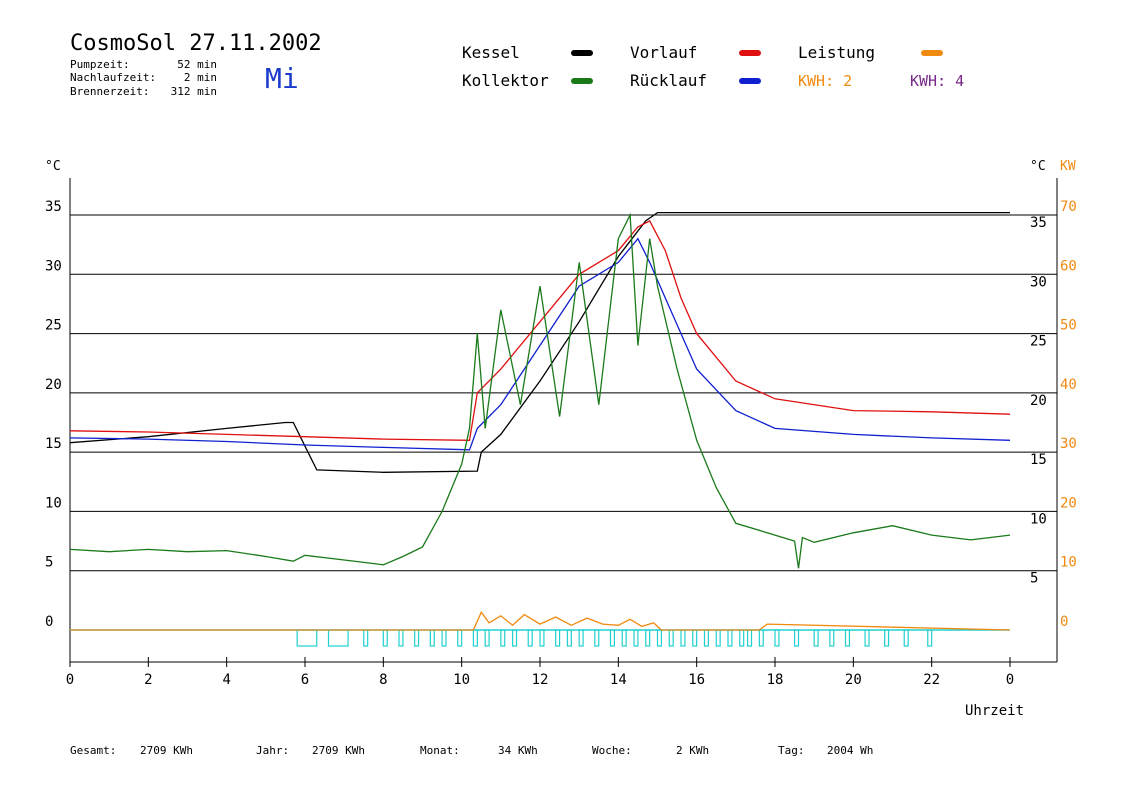  I want to click on footer-label-jahr: Jahr:, so click(272, 750).